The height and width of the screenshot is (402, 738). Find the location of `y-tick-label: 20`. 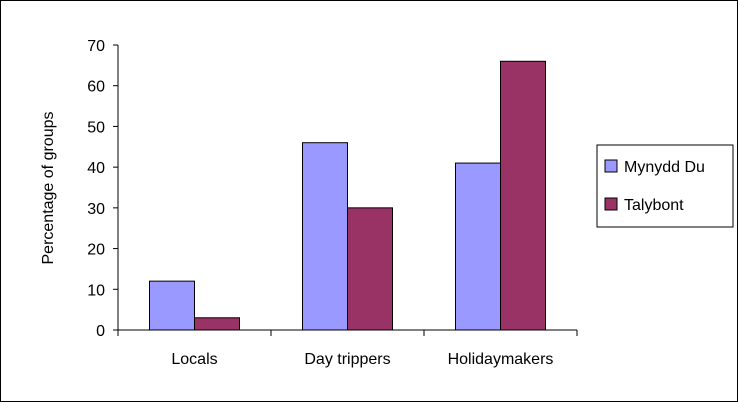

y-tick-label: 20 is located at coordinates (96, 250).